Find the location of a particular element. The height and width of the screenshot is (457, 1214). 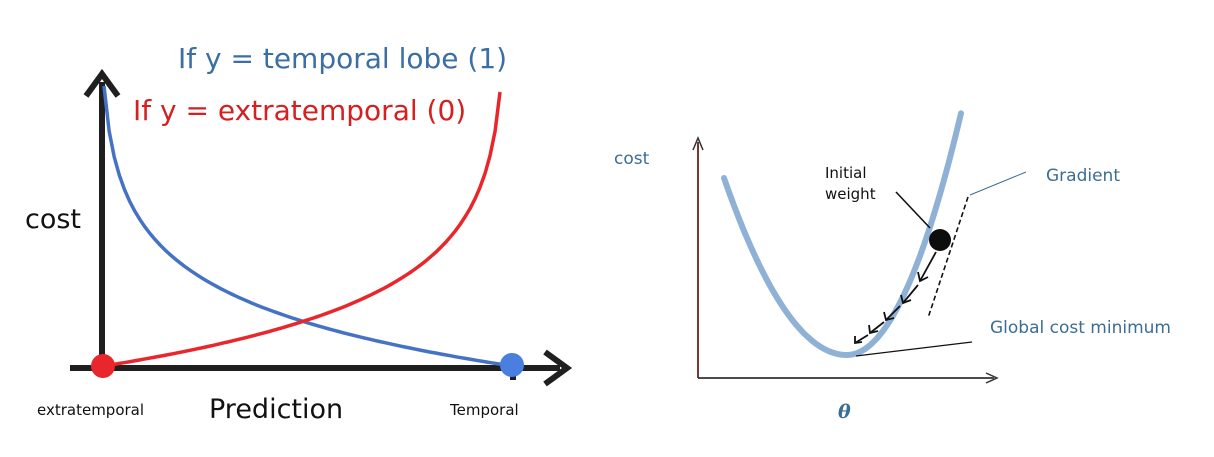

initial-weight-label-line2: weight is located at coordinates (850, 194).